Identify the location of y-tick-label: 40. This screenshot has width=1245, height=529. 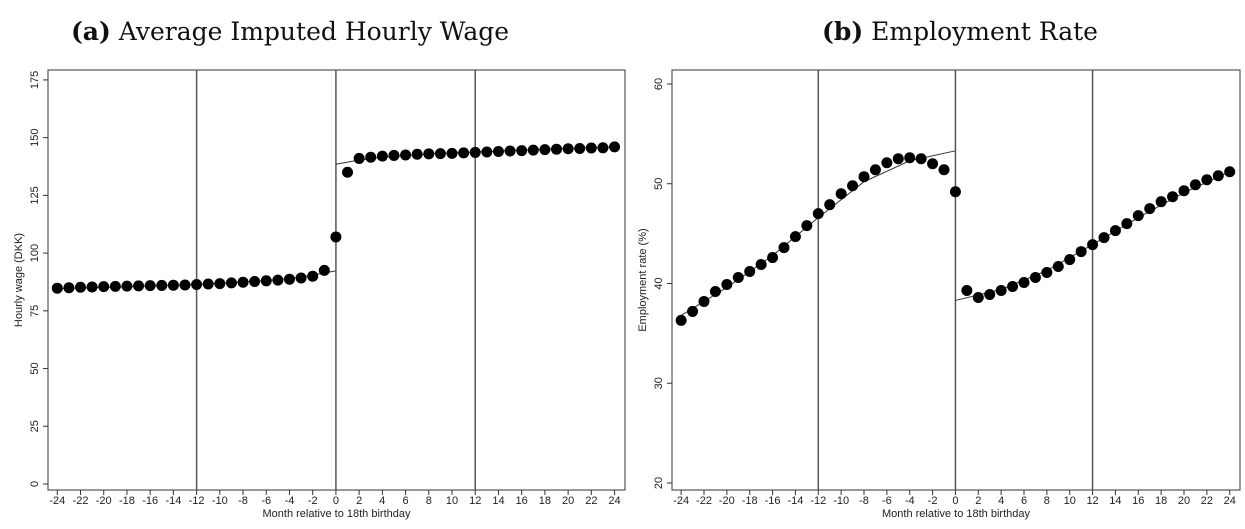
(659, 283).